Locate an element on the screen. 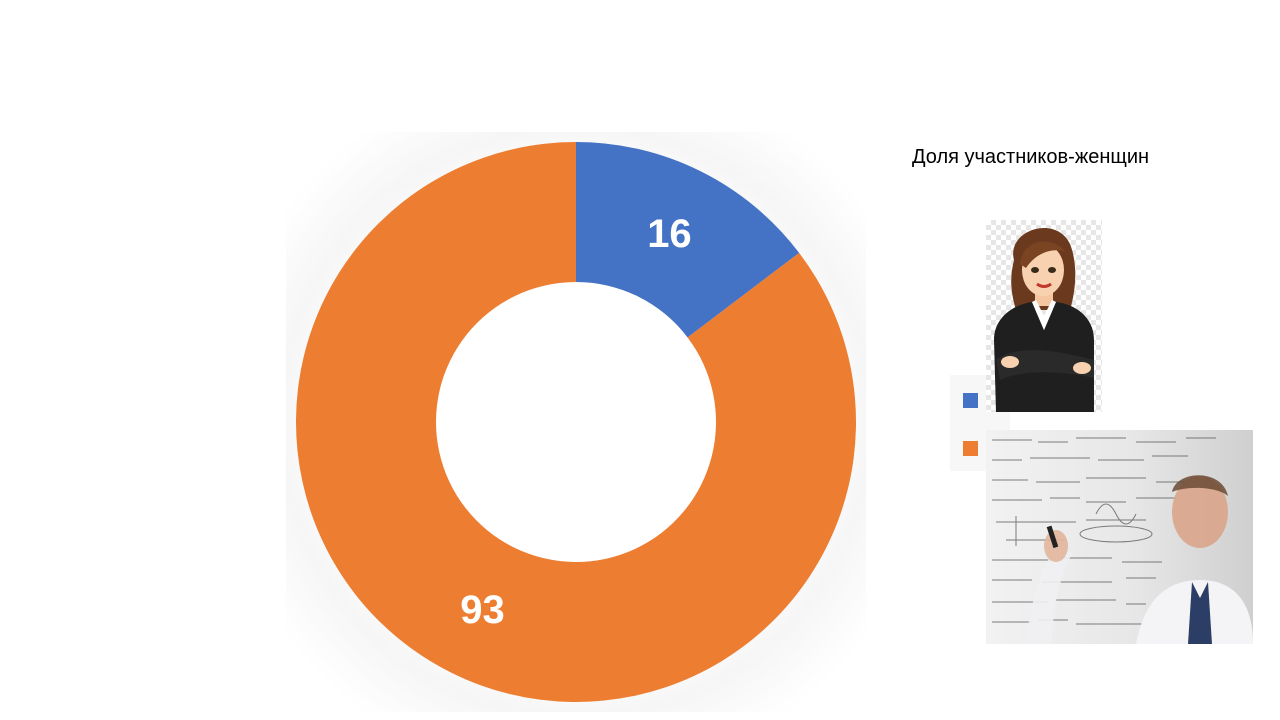 Image resolution: width=1280 pixels, height=720 pixels. chart-title: Доля участников-женщин is located at coordinates (1031, 157).